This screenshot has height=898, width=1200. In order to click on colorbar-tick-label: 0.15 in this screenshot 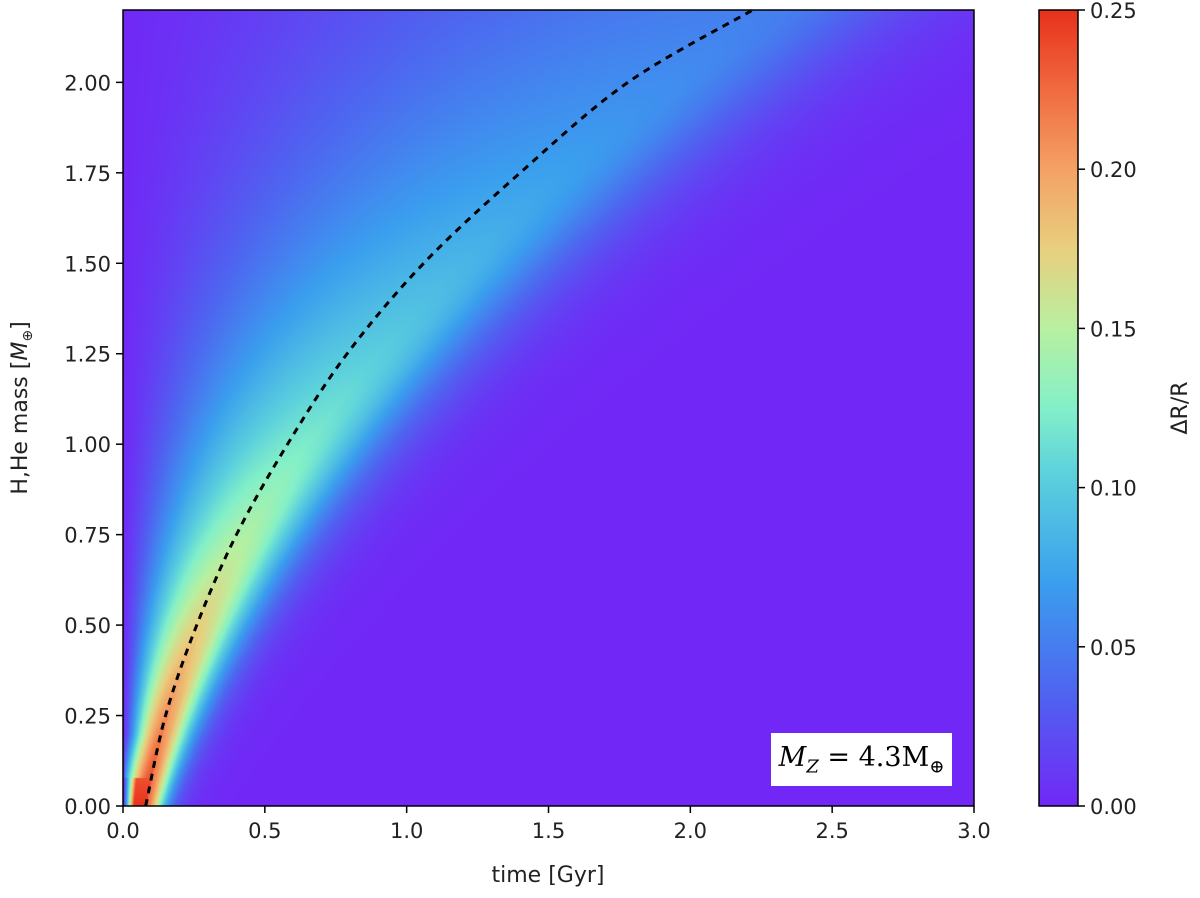, I will do `click(1113, 329)`.